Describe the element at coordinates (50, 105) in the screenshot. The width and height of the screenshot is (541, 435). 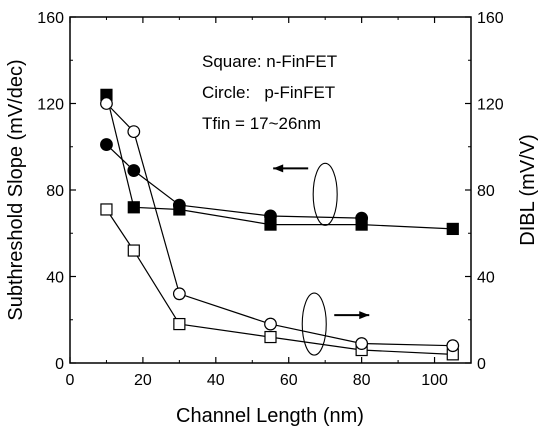
I see `y-left-tick-label: 120` at that location.